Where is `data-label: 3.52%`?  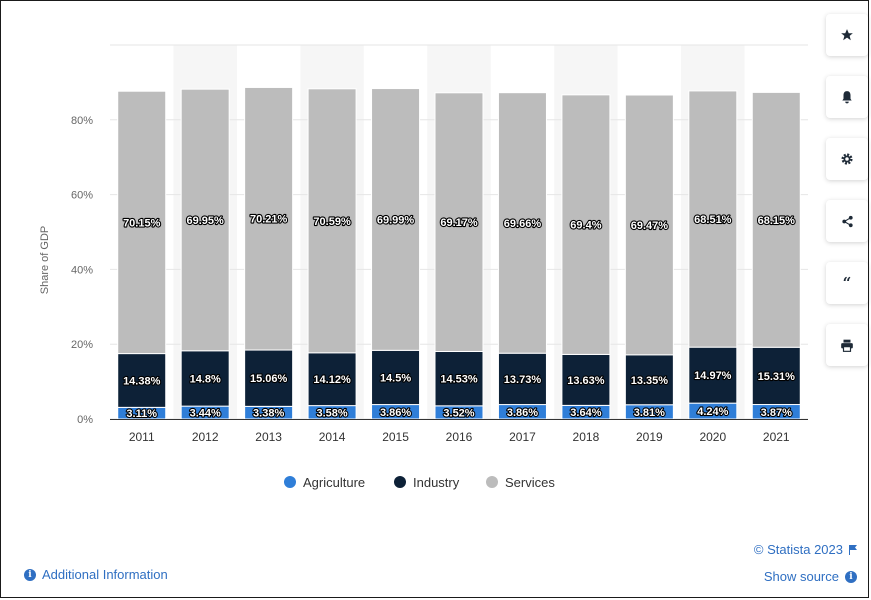 data-label: 3.52% is located at coordinates (458, 413).